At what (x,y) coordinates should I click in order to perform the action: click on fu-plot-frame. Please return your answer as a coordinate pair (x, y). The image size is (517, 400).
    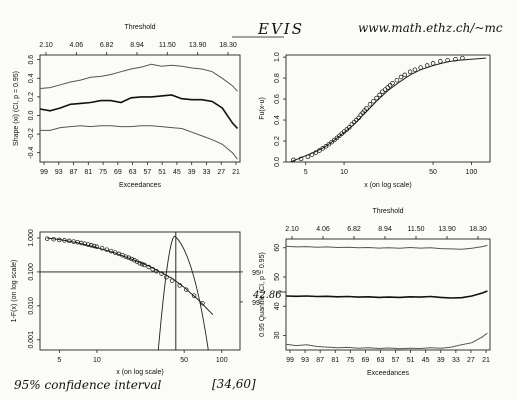
    Looking at the image, I should click on (388, 108).